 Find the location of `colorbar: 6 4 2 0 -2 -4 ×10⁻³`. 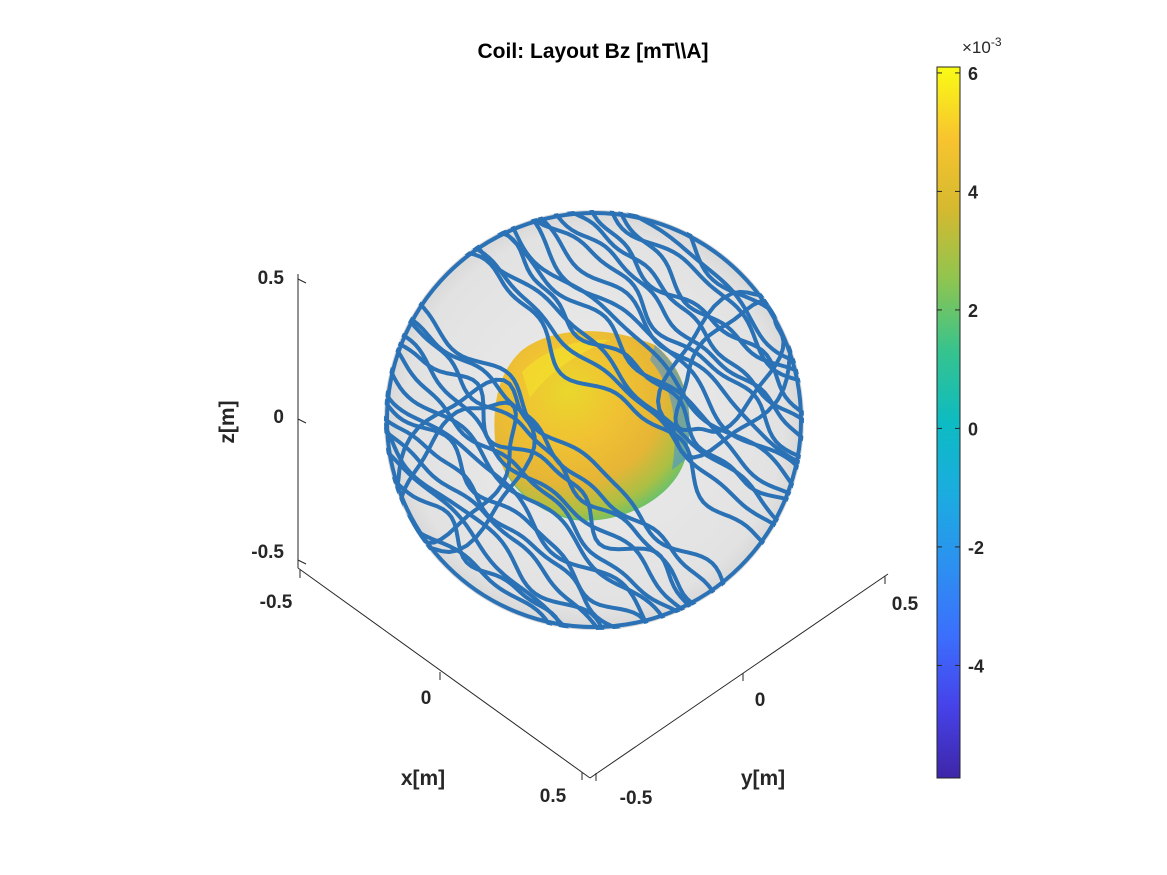

colorbar: 6 4 2 0 -2 -4 ×10⁻³ is located at coordinates (969, 407).